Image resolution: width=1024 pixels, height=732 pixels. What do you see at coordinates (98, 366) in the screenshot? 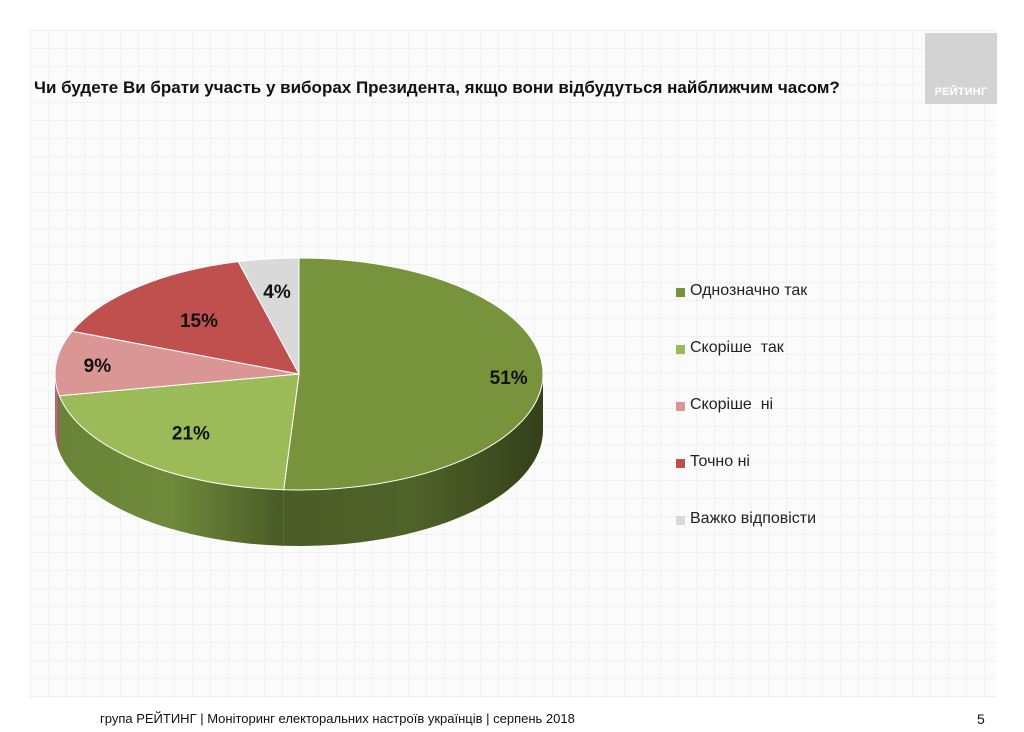
I see `data-label-2: 9%` at bounding box center [98, 366].